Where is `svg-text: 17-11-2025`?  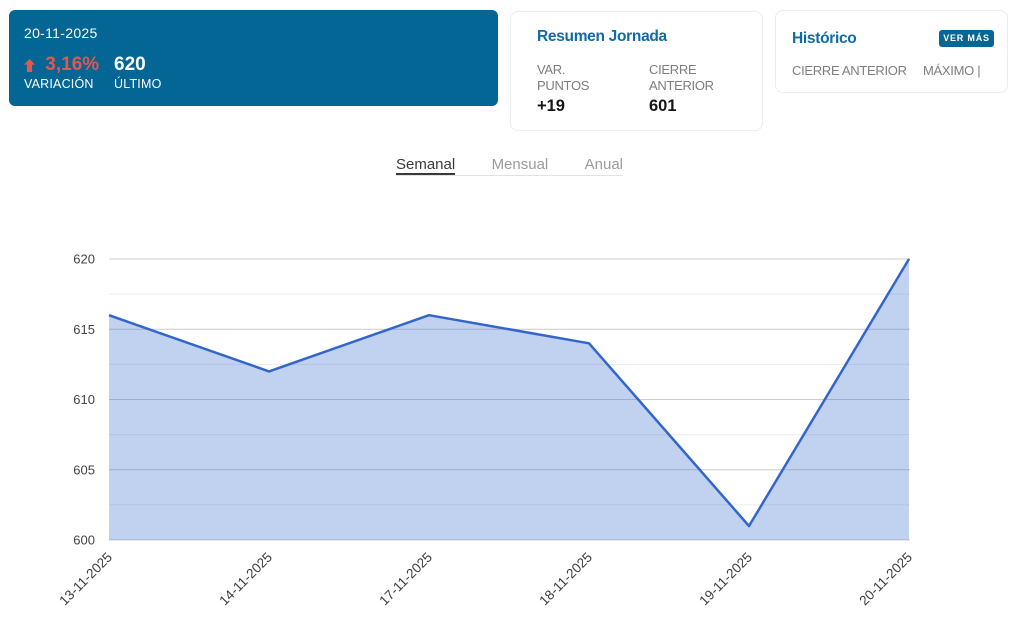 svg-text: 17-11-2025 is located at coordinates (405, 579).